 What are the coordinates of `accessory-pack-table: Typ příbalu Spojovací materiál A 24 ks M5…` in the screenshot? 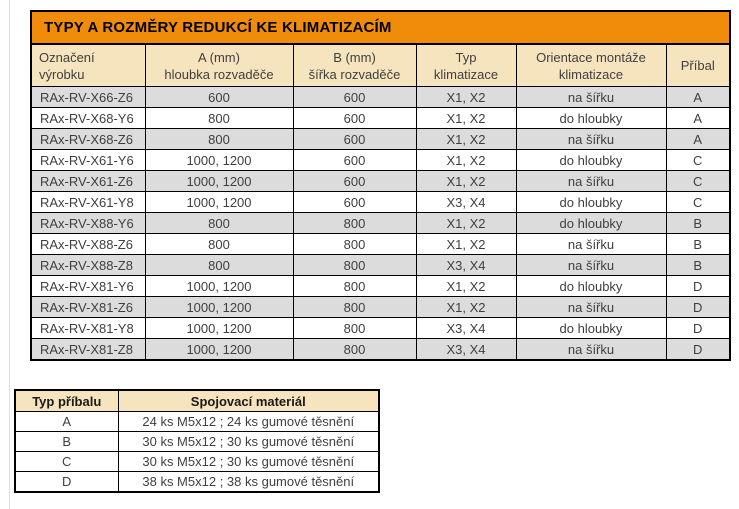 It's located at (197, 441).